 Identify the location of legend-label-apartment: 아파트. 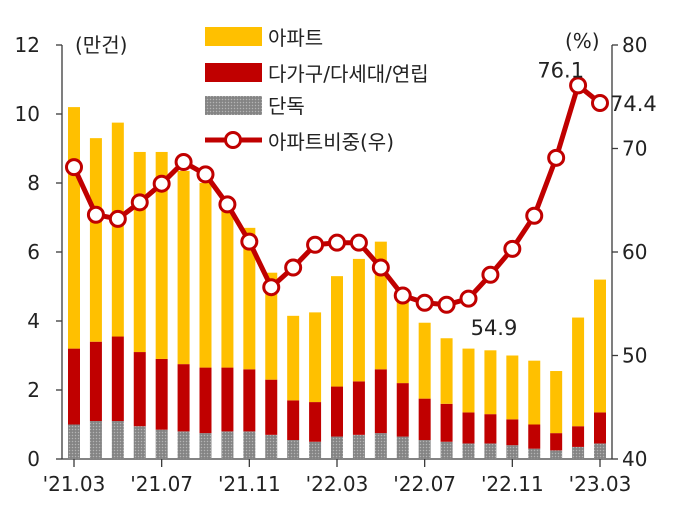
(295, 38).